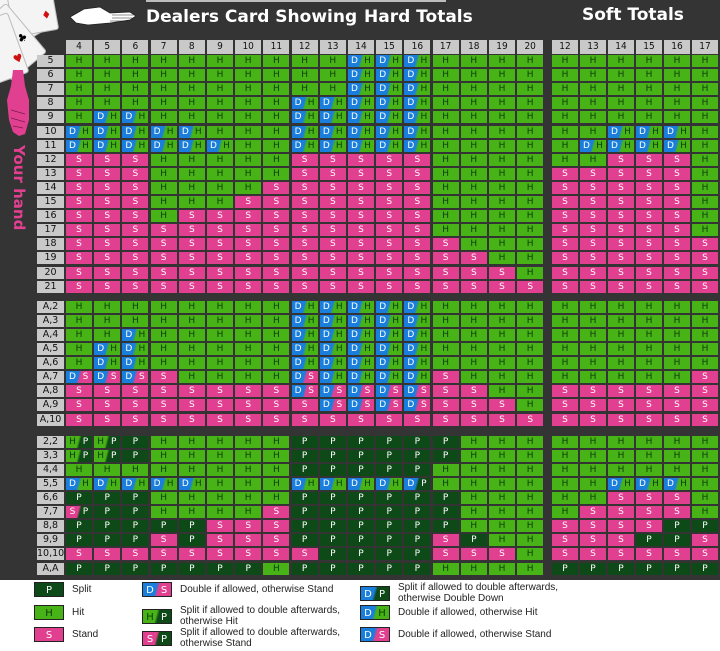 The image size is (720, 651). What do you see at coordinates (418, 17) in the screenshot?
I see `hard-totals-title: Hard Totals` at bounding box center [418, 17].